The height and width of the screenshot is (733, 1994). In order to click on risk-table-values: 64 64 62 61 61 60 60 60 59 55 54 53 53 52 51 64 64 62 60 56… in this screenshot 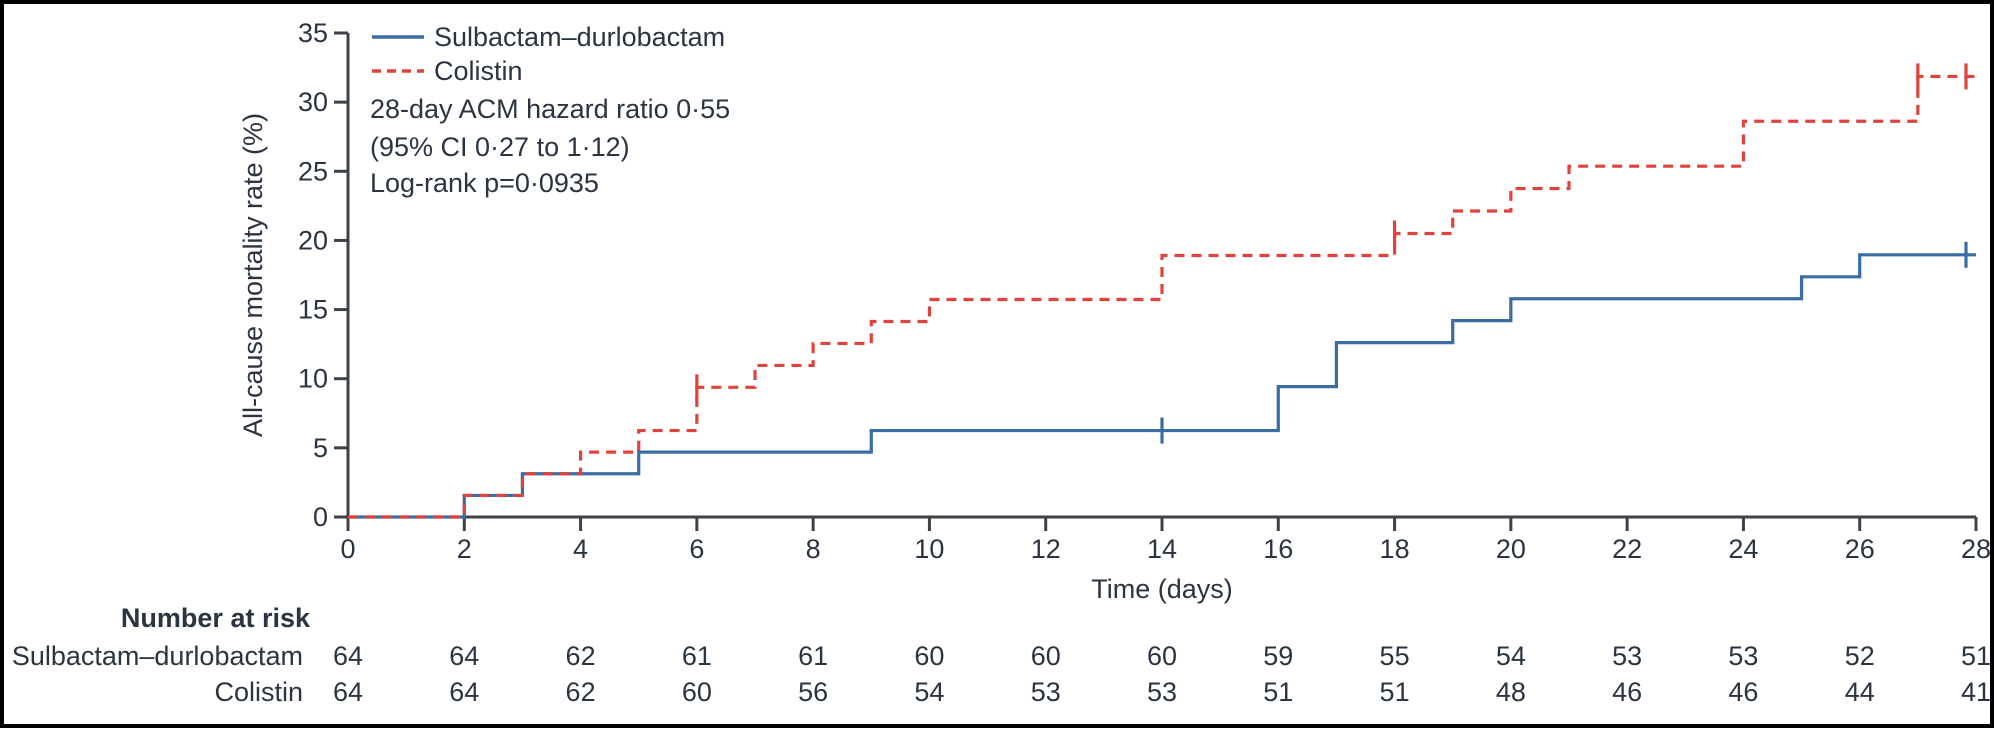, I will do `click(1162, 674)`.